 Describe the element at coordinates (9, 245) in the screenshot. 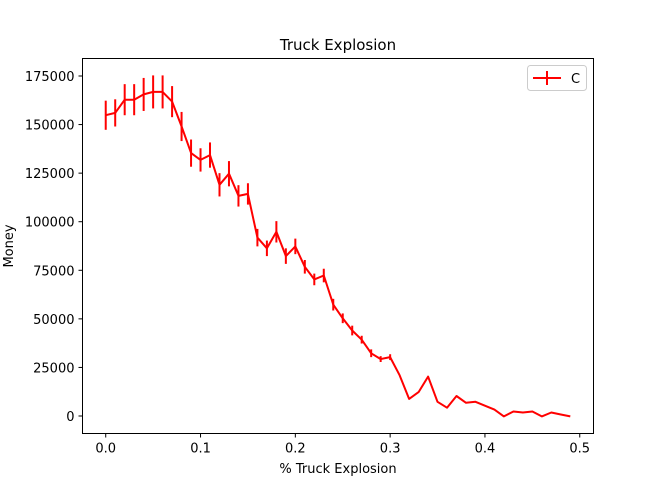

I see `y-axis-label: Money` at that location.